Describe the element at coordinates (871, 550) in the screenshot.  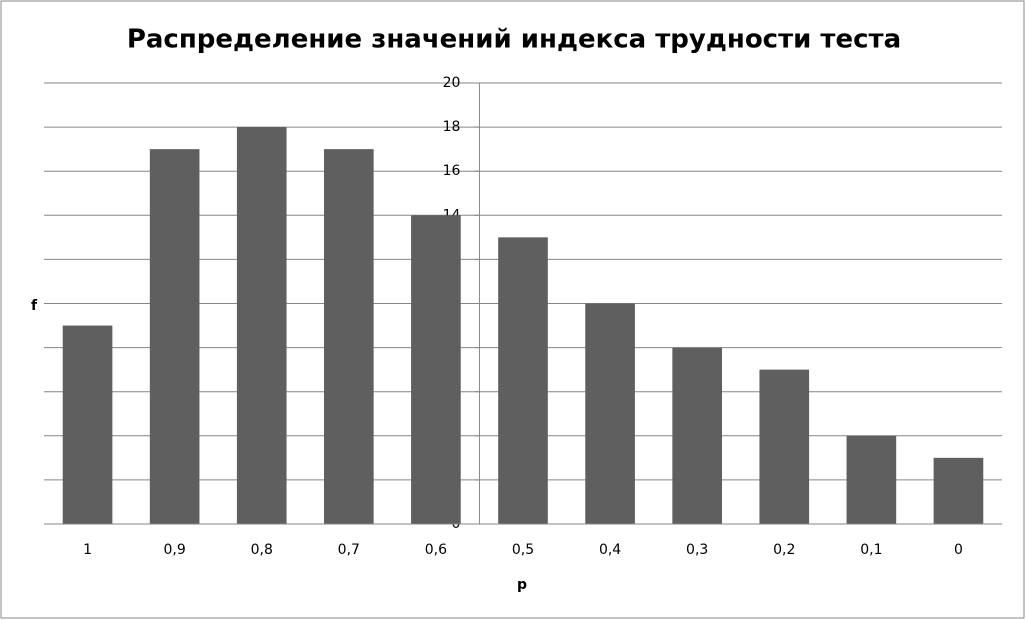
I see `x-tick-label: 0,1` at that location.